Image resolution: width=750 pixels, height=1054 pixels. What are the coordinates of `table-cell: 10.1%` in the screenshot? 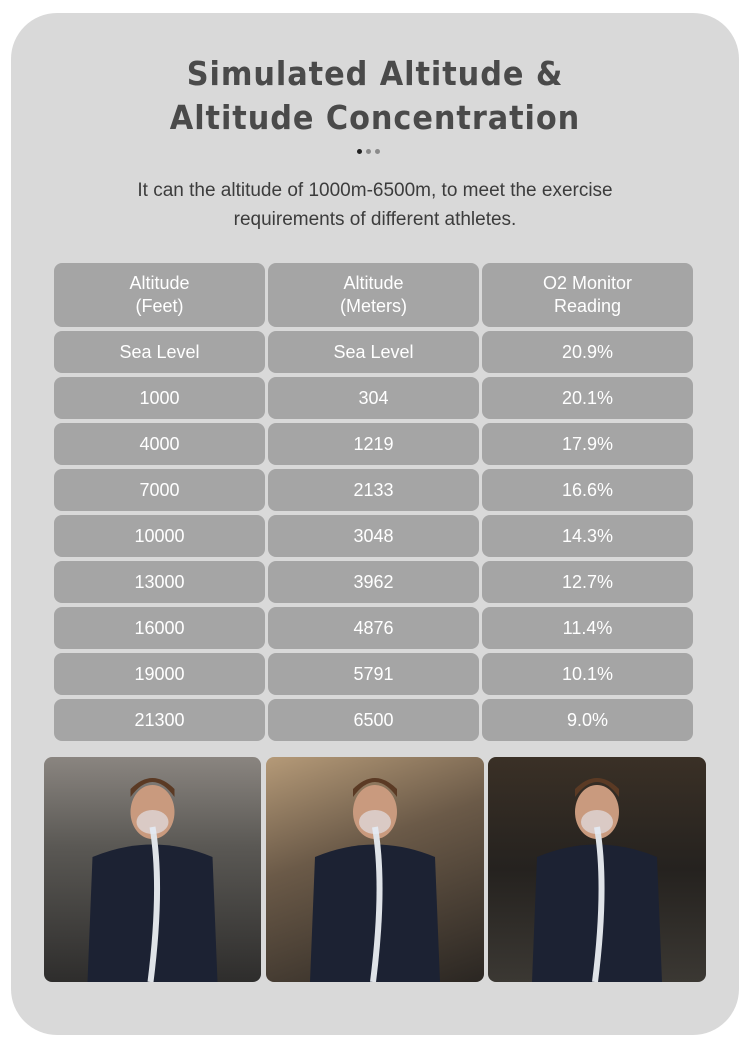 It's located at (587, 674).